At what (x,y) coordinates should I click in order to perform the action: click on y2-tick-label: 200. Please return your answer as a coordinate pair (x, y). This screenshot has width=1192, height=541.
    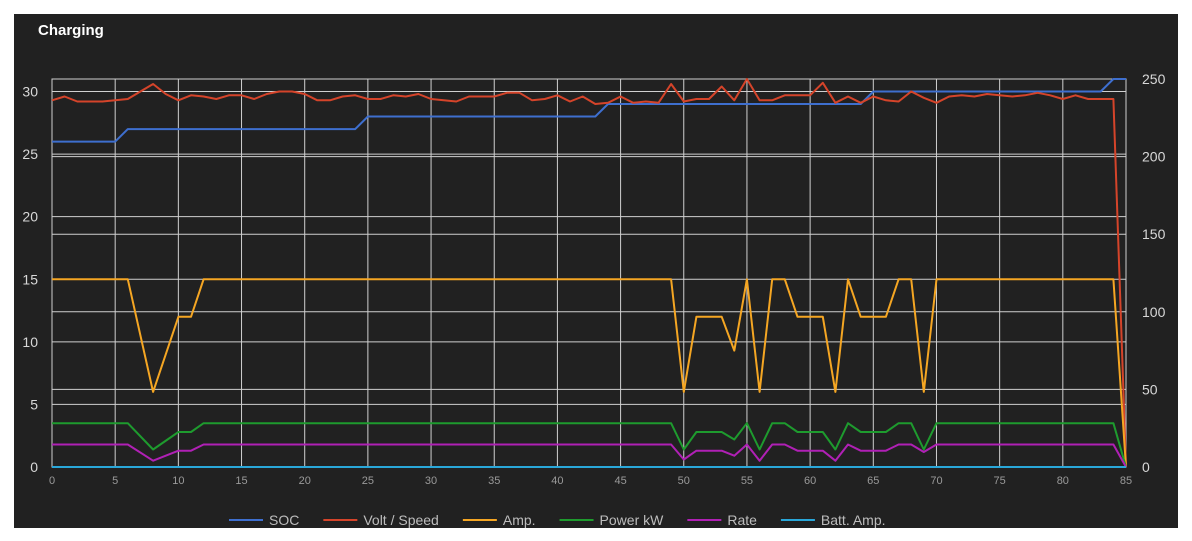
    Looking at the image, I should click on (1154, 157).